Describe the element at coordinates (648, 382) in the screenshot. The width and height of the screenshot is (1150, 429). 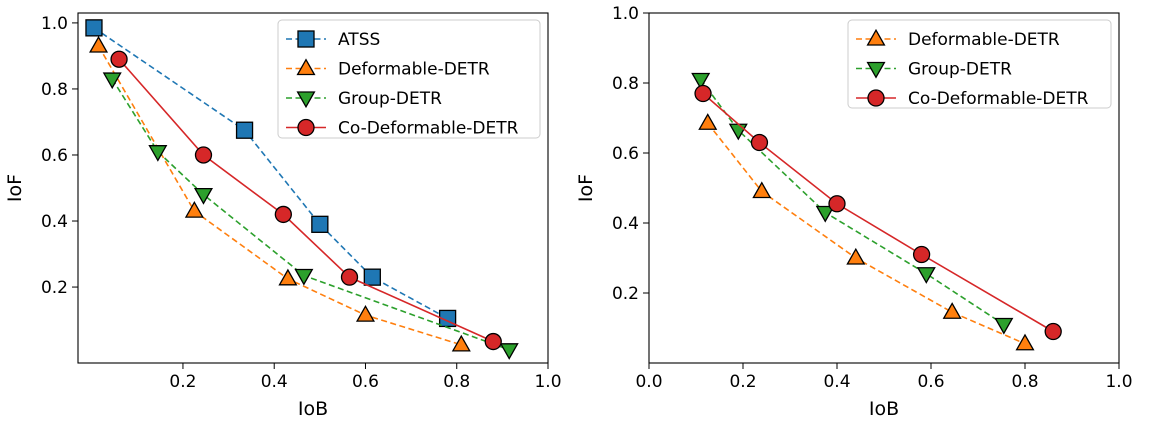
I see `x-tick-label: 0.0` at that location.